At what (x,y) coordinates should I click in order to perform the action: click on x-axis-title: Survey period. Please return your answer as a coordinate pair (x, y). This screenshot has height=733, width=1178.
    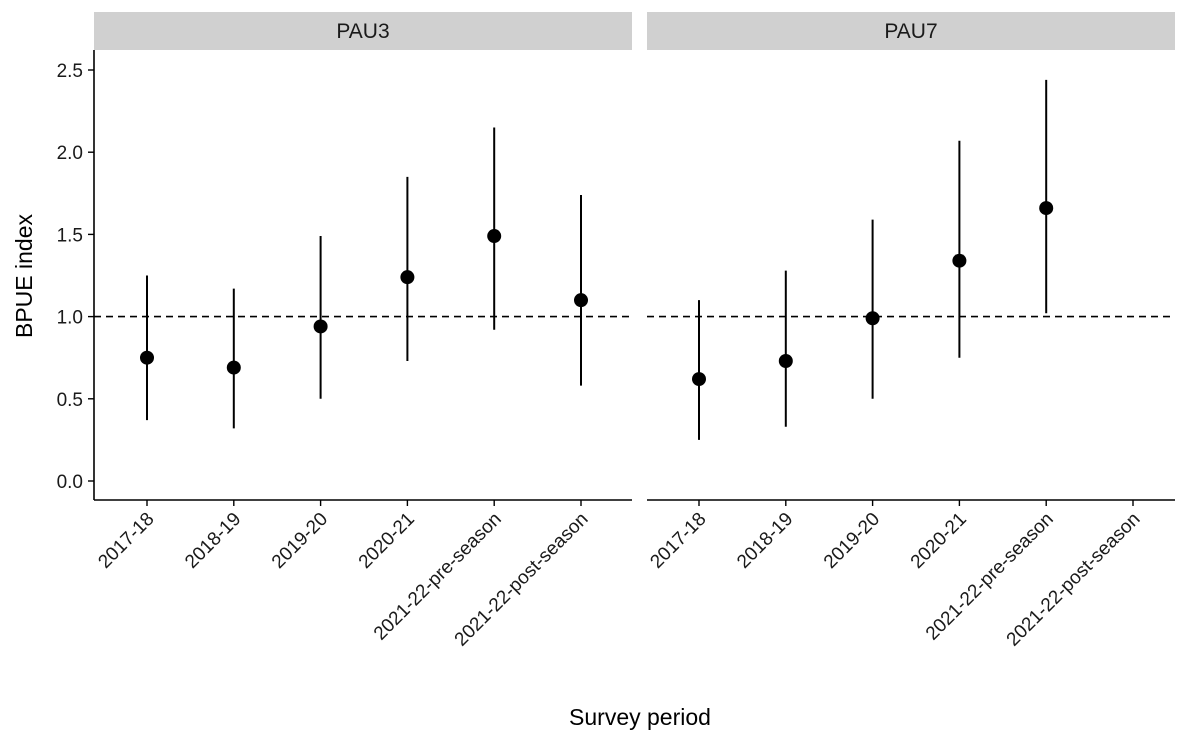
    Looking at the image, I should click on (640, 717).